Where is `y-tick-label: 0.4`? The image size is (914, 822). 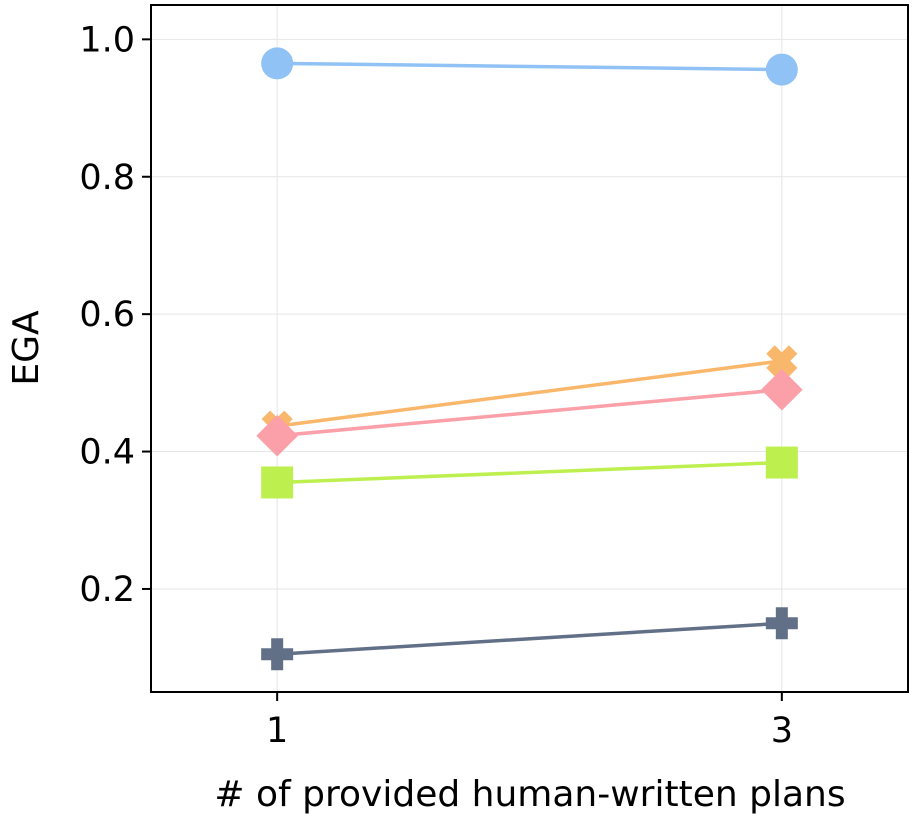
y-tick-label: 0.4 is located at coordinates (107, 453).